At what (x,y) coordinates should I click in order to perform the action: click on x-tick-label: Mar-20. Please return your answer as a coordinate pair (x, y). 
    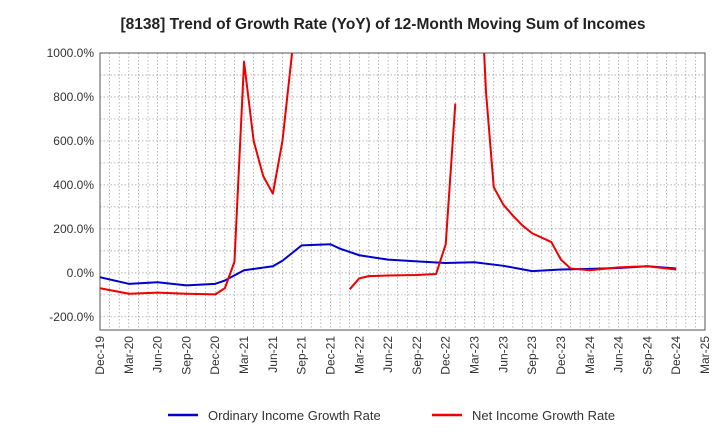
    Looking at the image, I should click on (129, 355).